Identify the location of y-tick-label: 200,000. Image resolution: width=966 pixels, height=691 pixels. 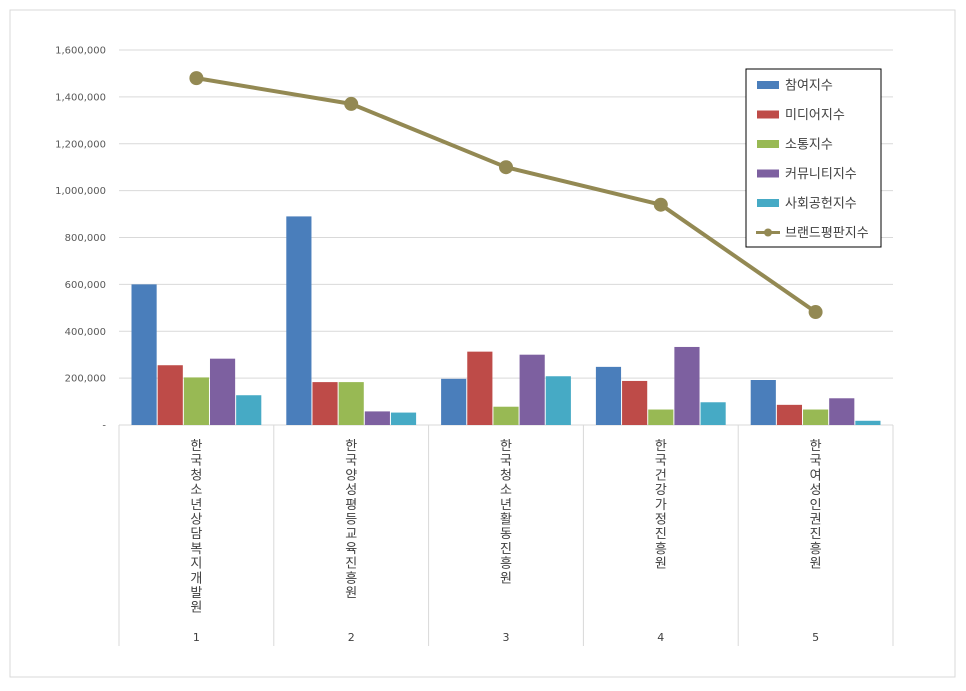
(85, 379).